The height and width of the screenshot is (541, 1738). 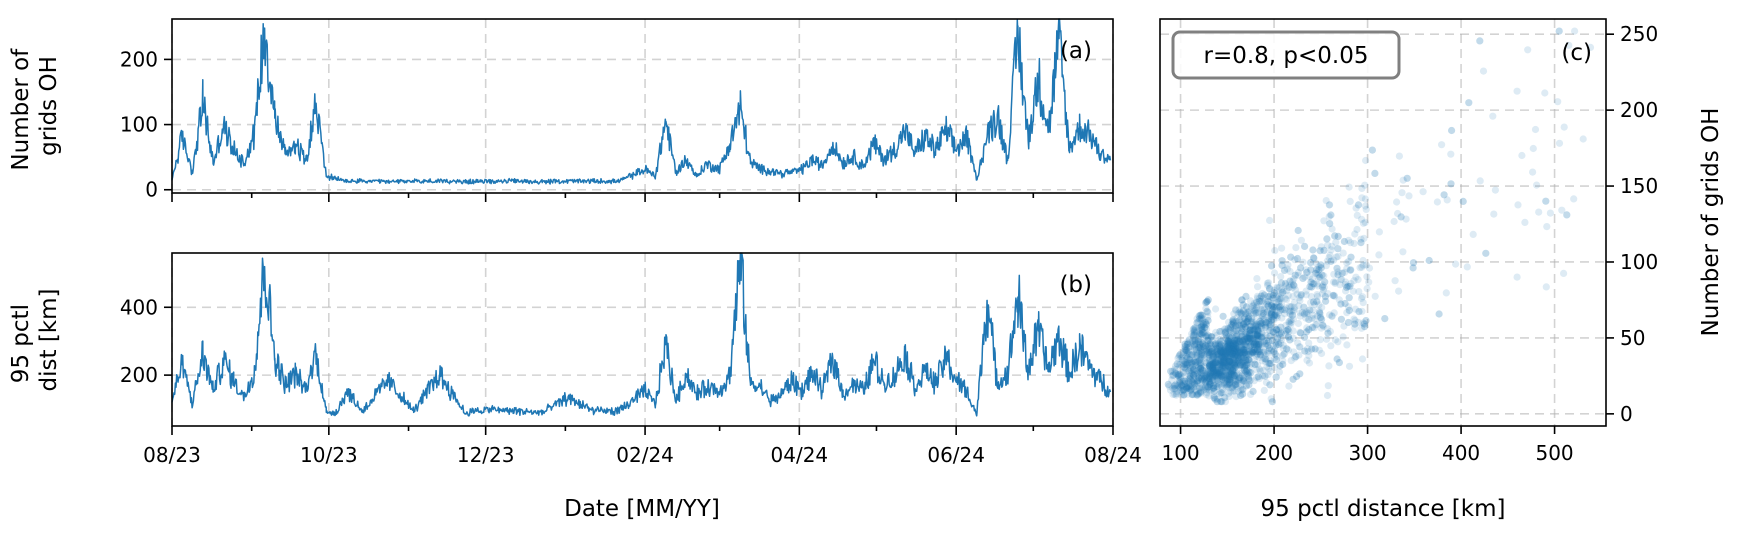 What do you see at coordinates (49, 106) in the screenshot?
I see `panel-a-ylabel-line-2: grids OH` at bounding box center [49, 106].